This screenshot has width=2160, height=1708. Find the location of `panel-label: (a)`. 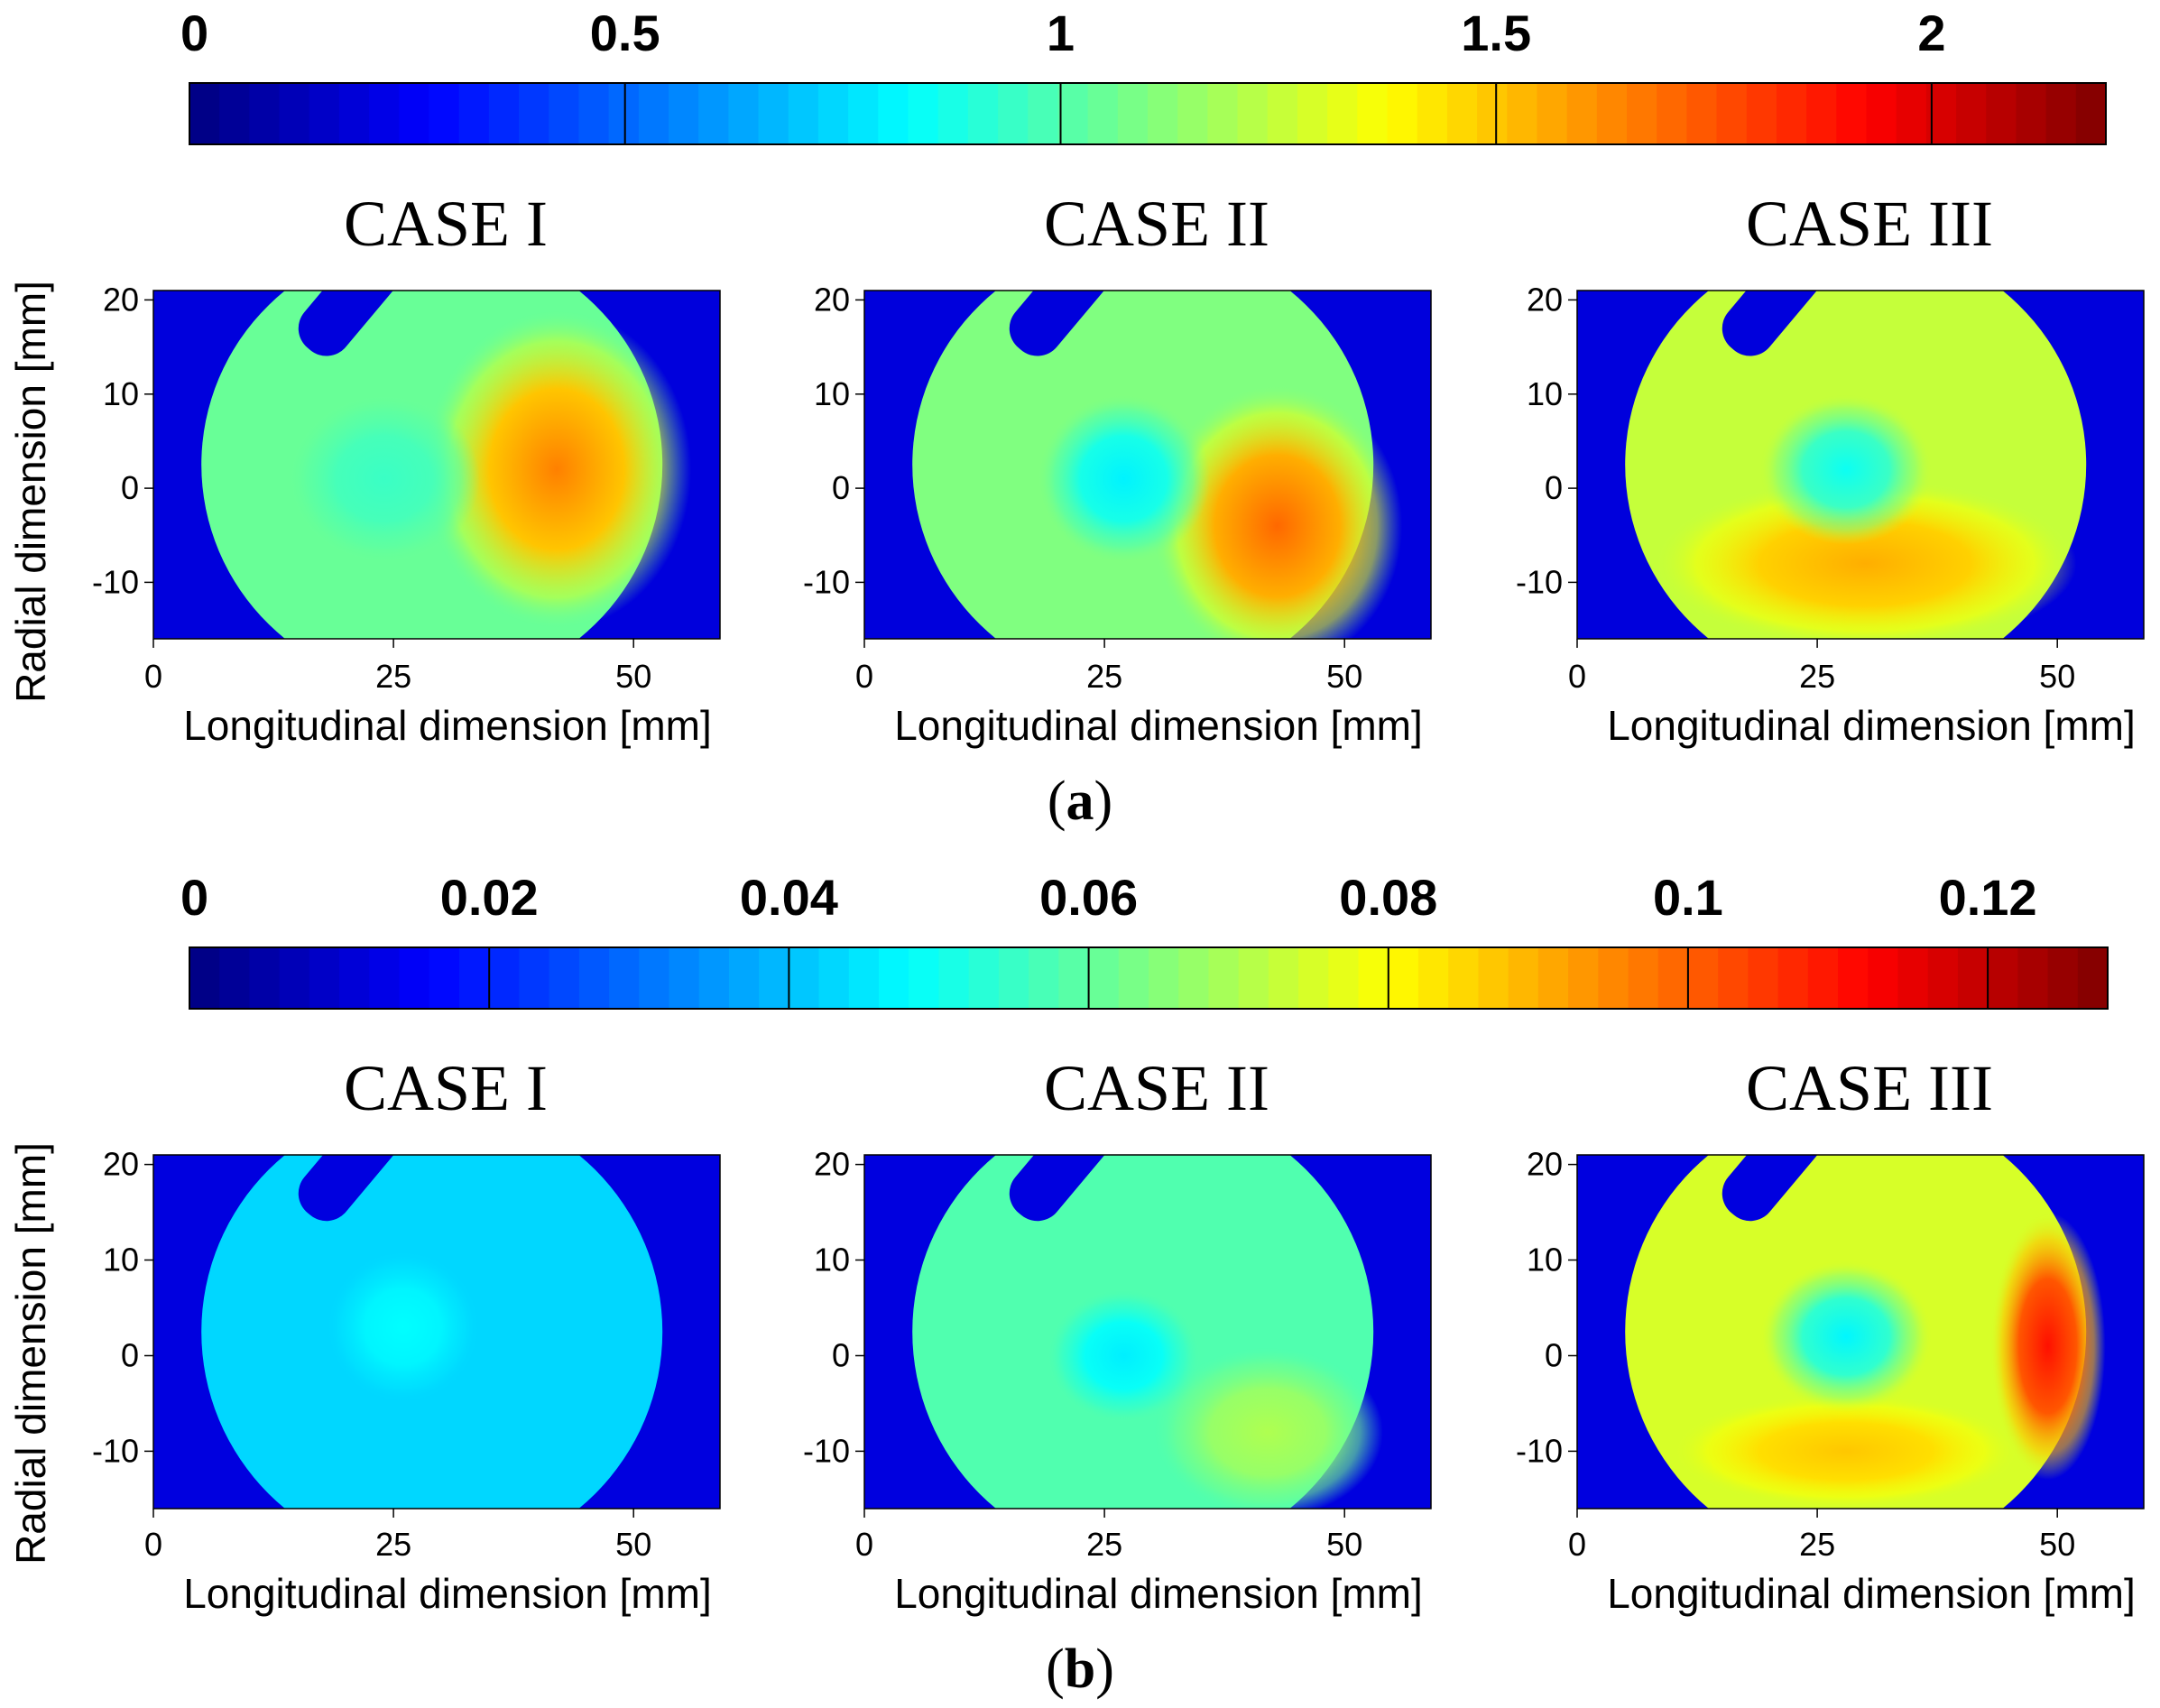

panel-label: (a) is located at coordinates (1080, 801).